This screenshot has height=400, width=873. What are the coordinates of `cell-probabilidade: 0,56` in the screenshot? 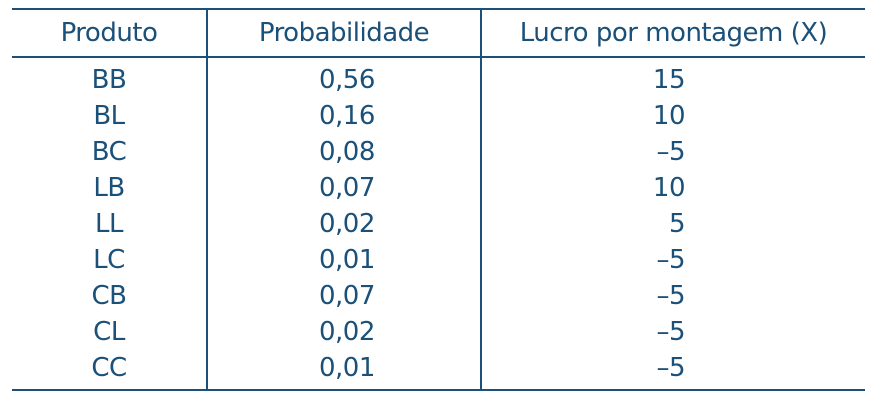 It's located at (343, 77).